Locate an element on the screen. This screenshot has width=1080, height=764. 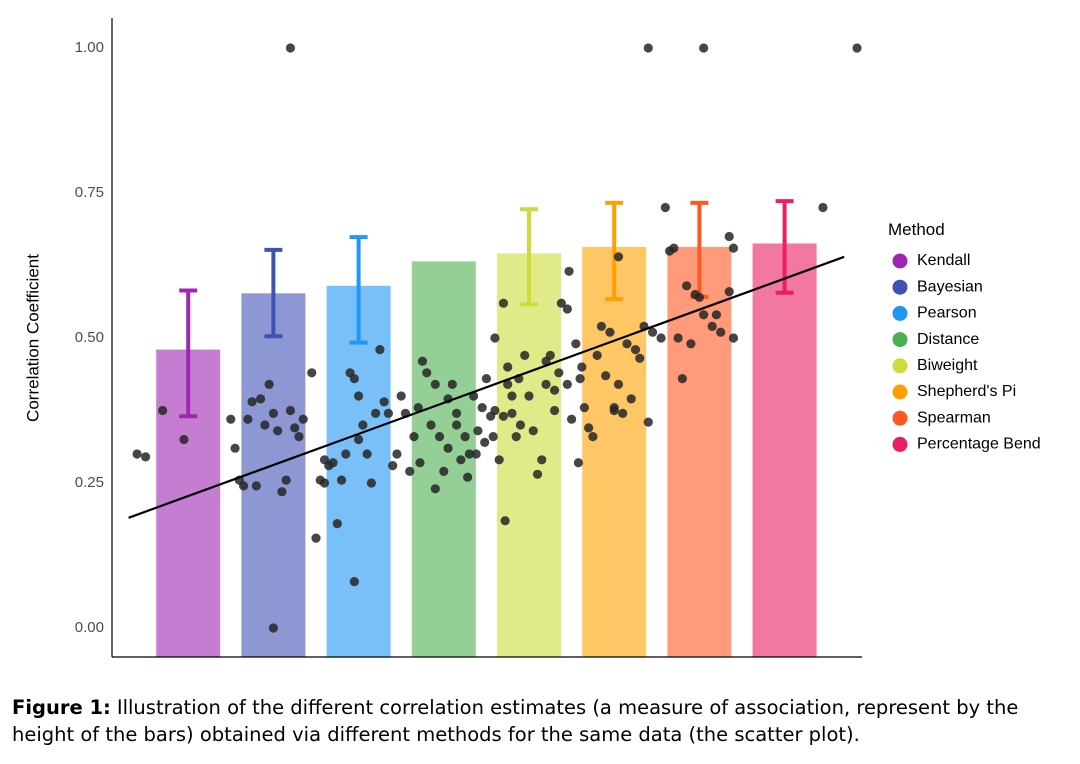
error-bar-biweight is located at coordinates (529, 257).